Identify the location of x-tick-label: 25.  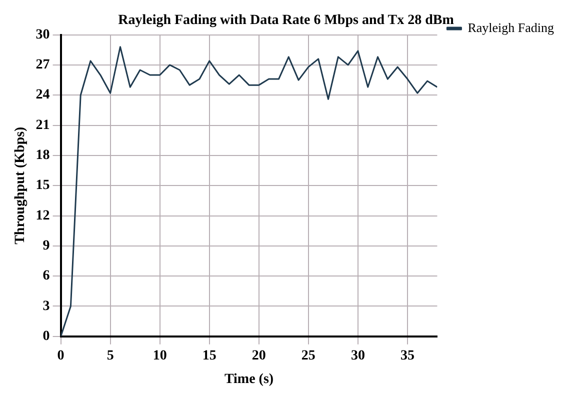
(308, 356).